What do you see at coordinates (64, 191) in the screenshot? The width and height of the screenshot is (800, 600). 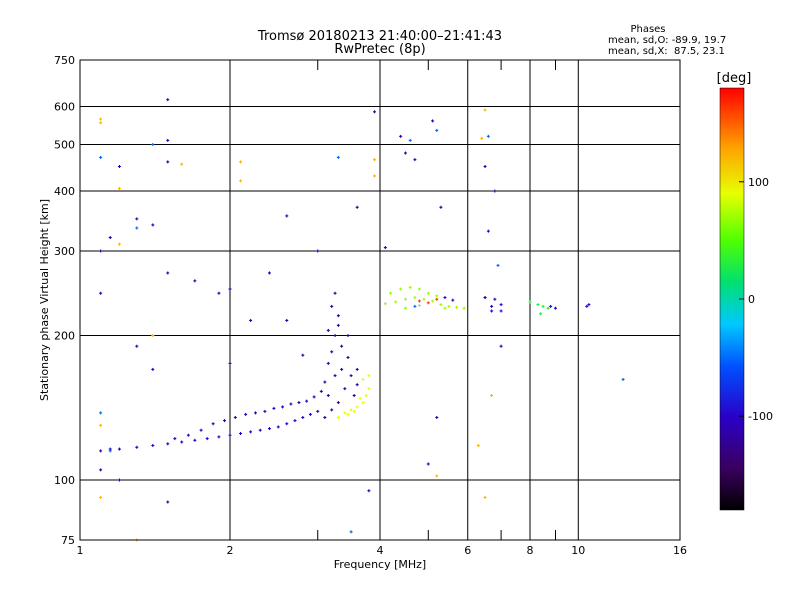 I see `y-tick-label-400: 400` at bounding box center [64, 191].